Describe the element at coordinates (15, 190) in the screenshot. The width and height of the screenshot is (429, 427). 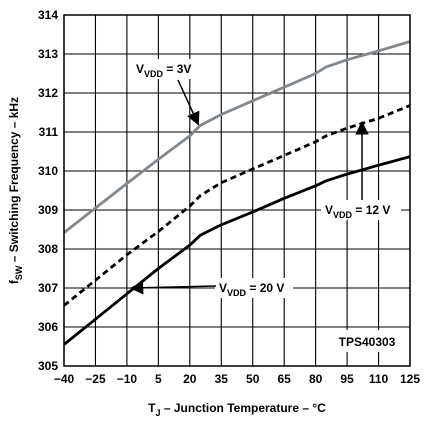
I see `y-axis-title: fSW – Switching Frequency – kHz` at that location.